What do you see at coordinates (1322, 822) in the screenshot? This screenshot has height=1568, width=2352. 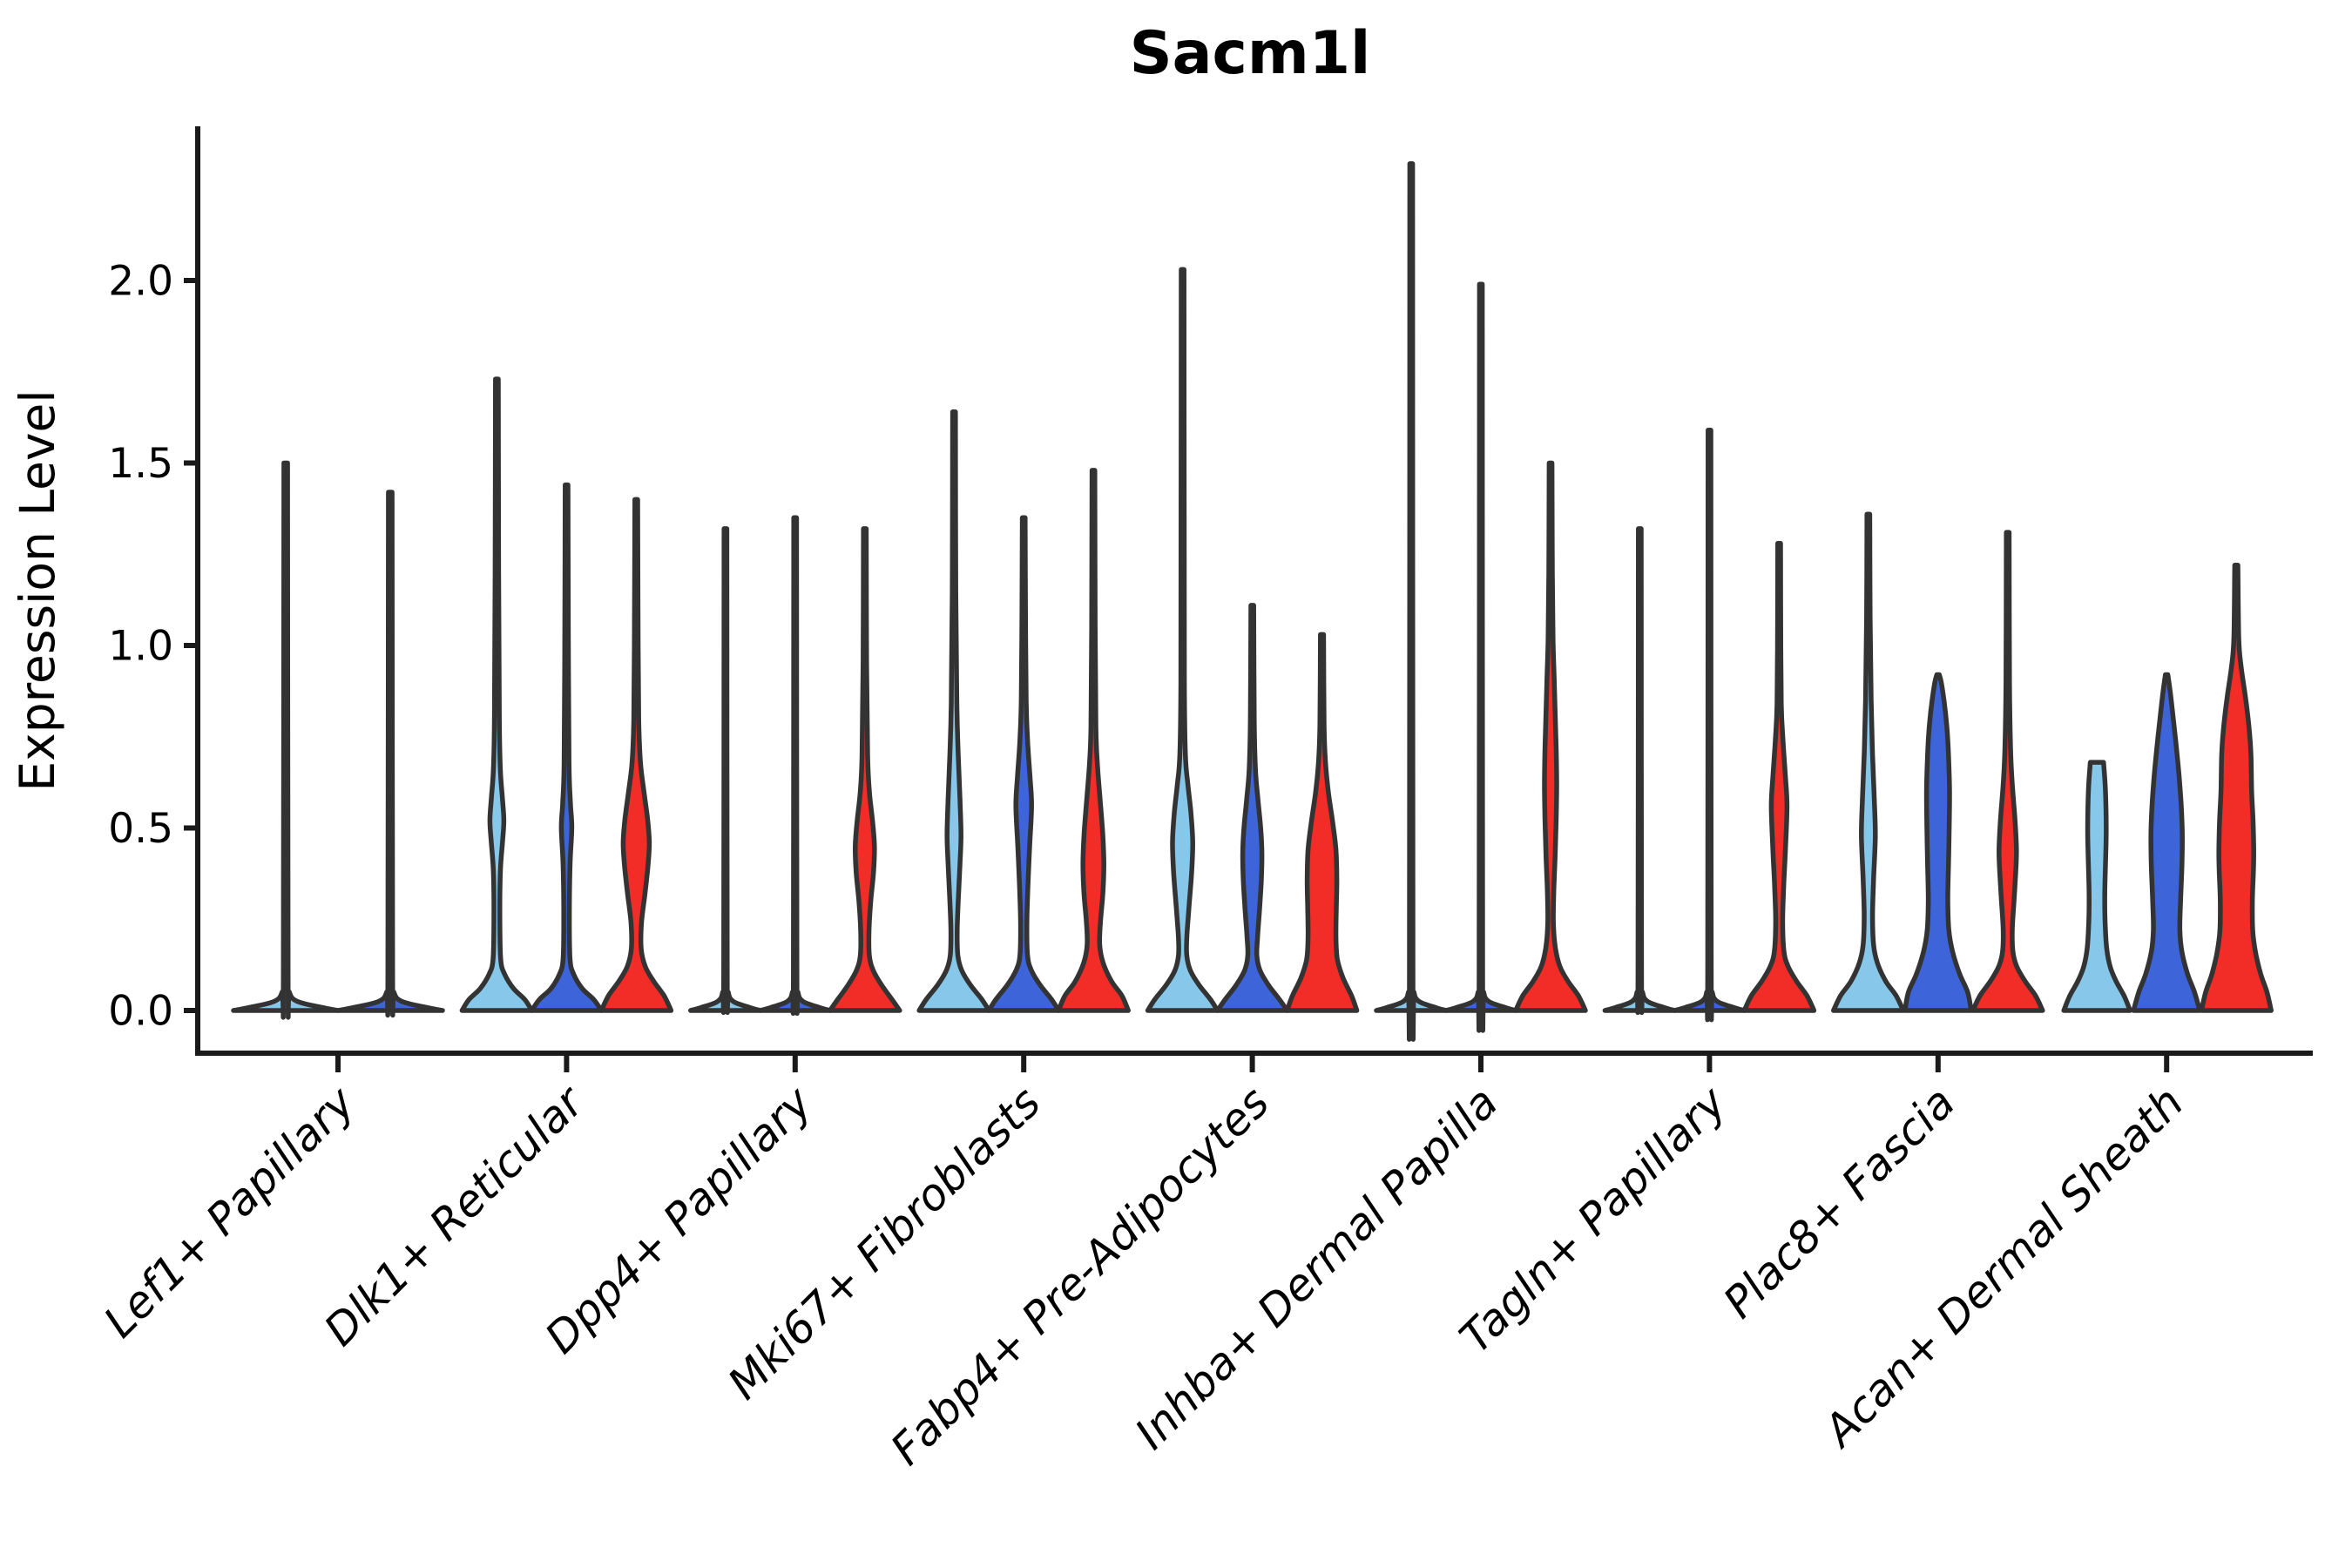 I see `violin-4-red` at bounding box center [1322, 822].